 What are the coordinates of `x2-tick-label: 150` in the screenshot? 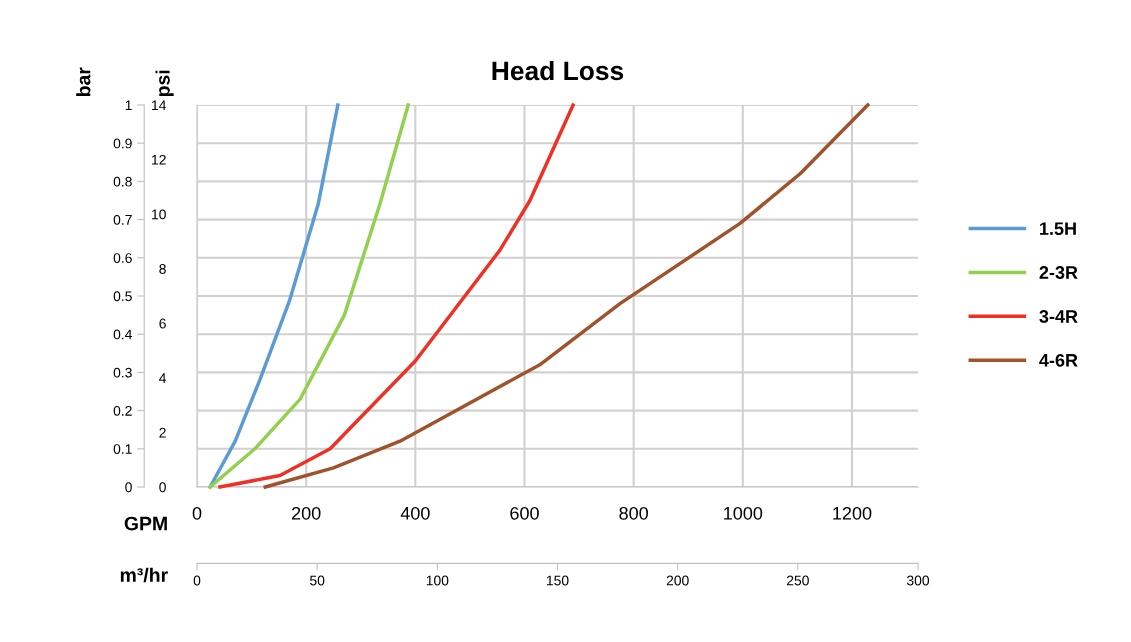 It's located at (557, 580).